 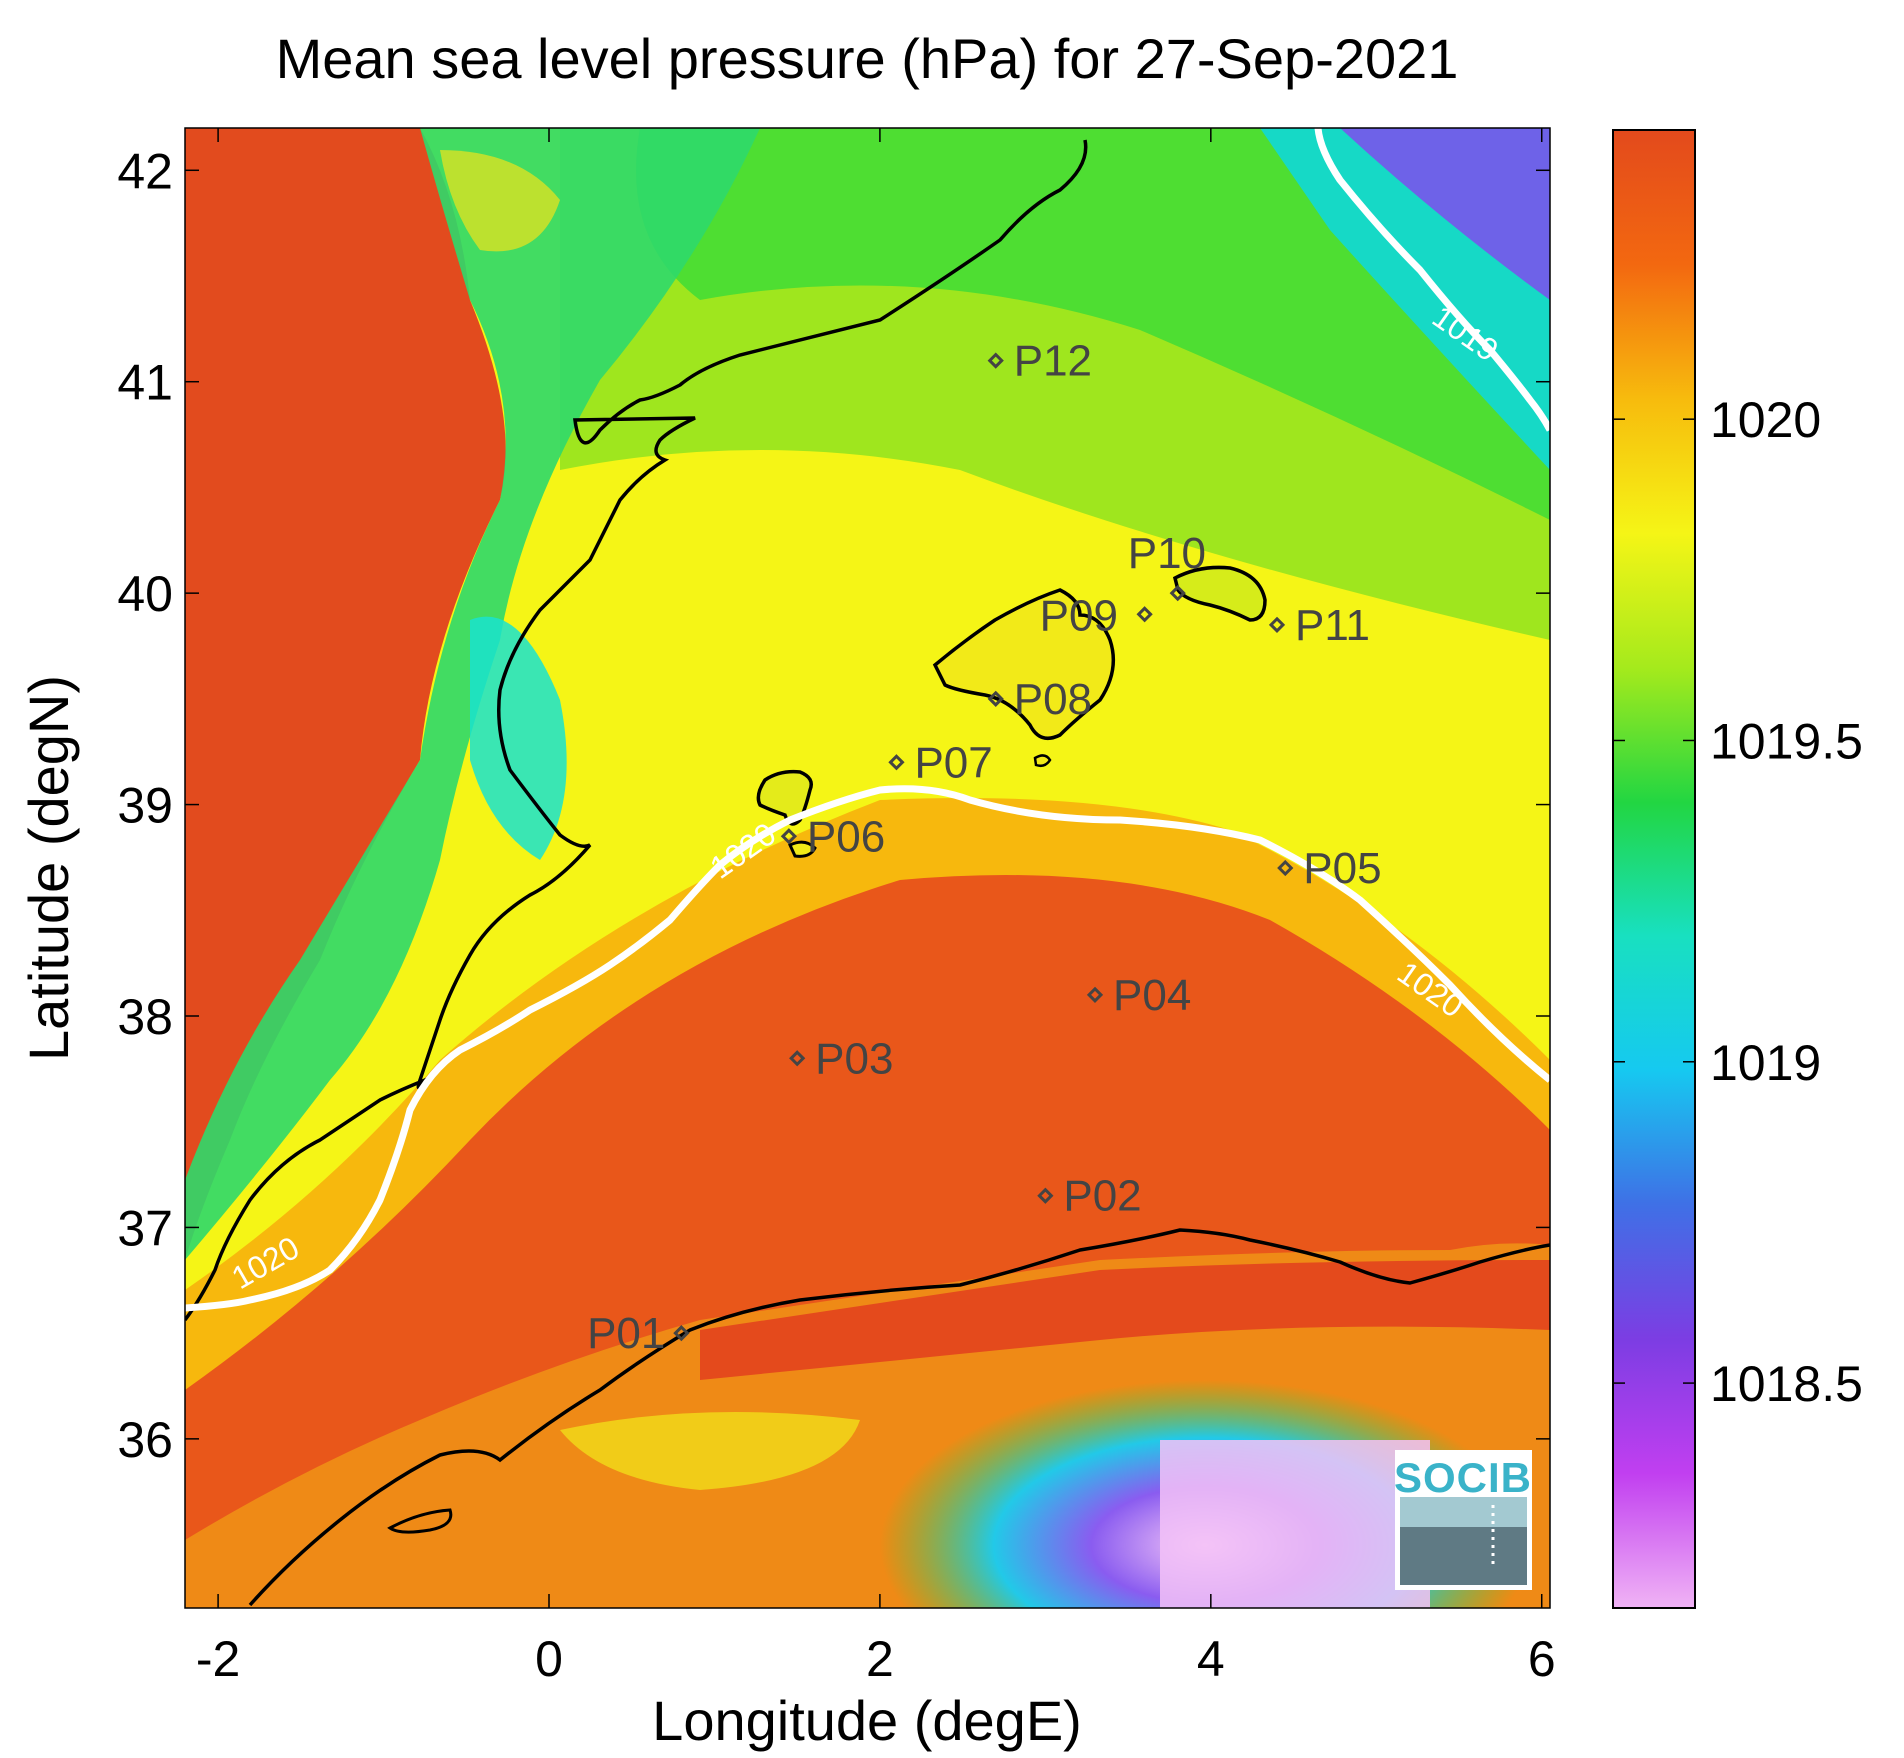 I want to click on station-p03: P03, so click(x=841, y=1058).